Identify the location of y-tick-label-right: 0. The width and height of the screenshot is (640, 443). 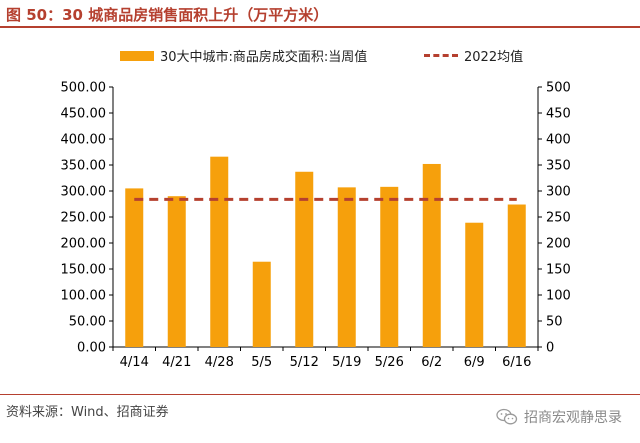
(550, 348).